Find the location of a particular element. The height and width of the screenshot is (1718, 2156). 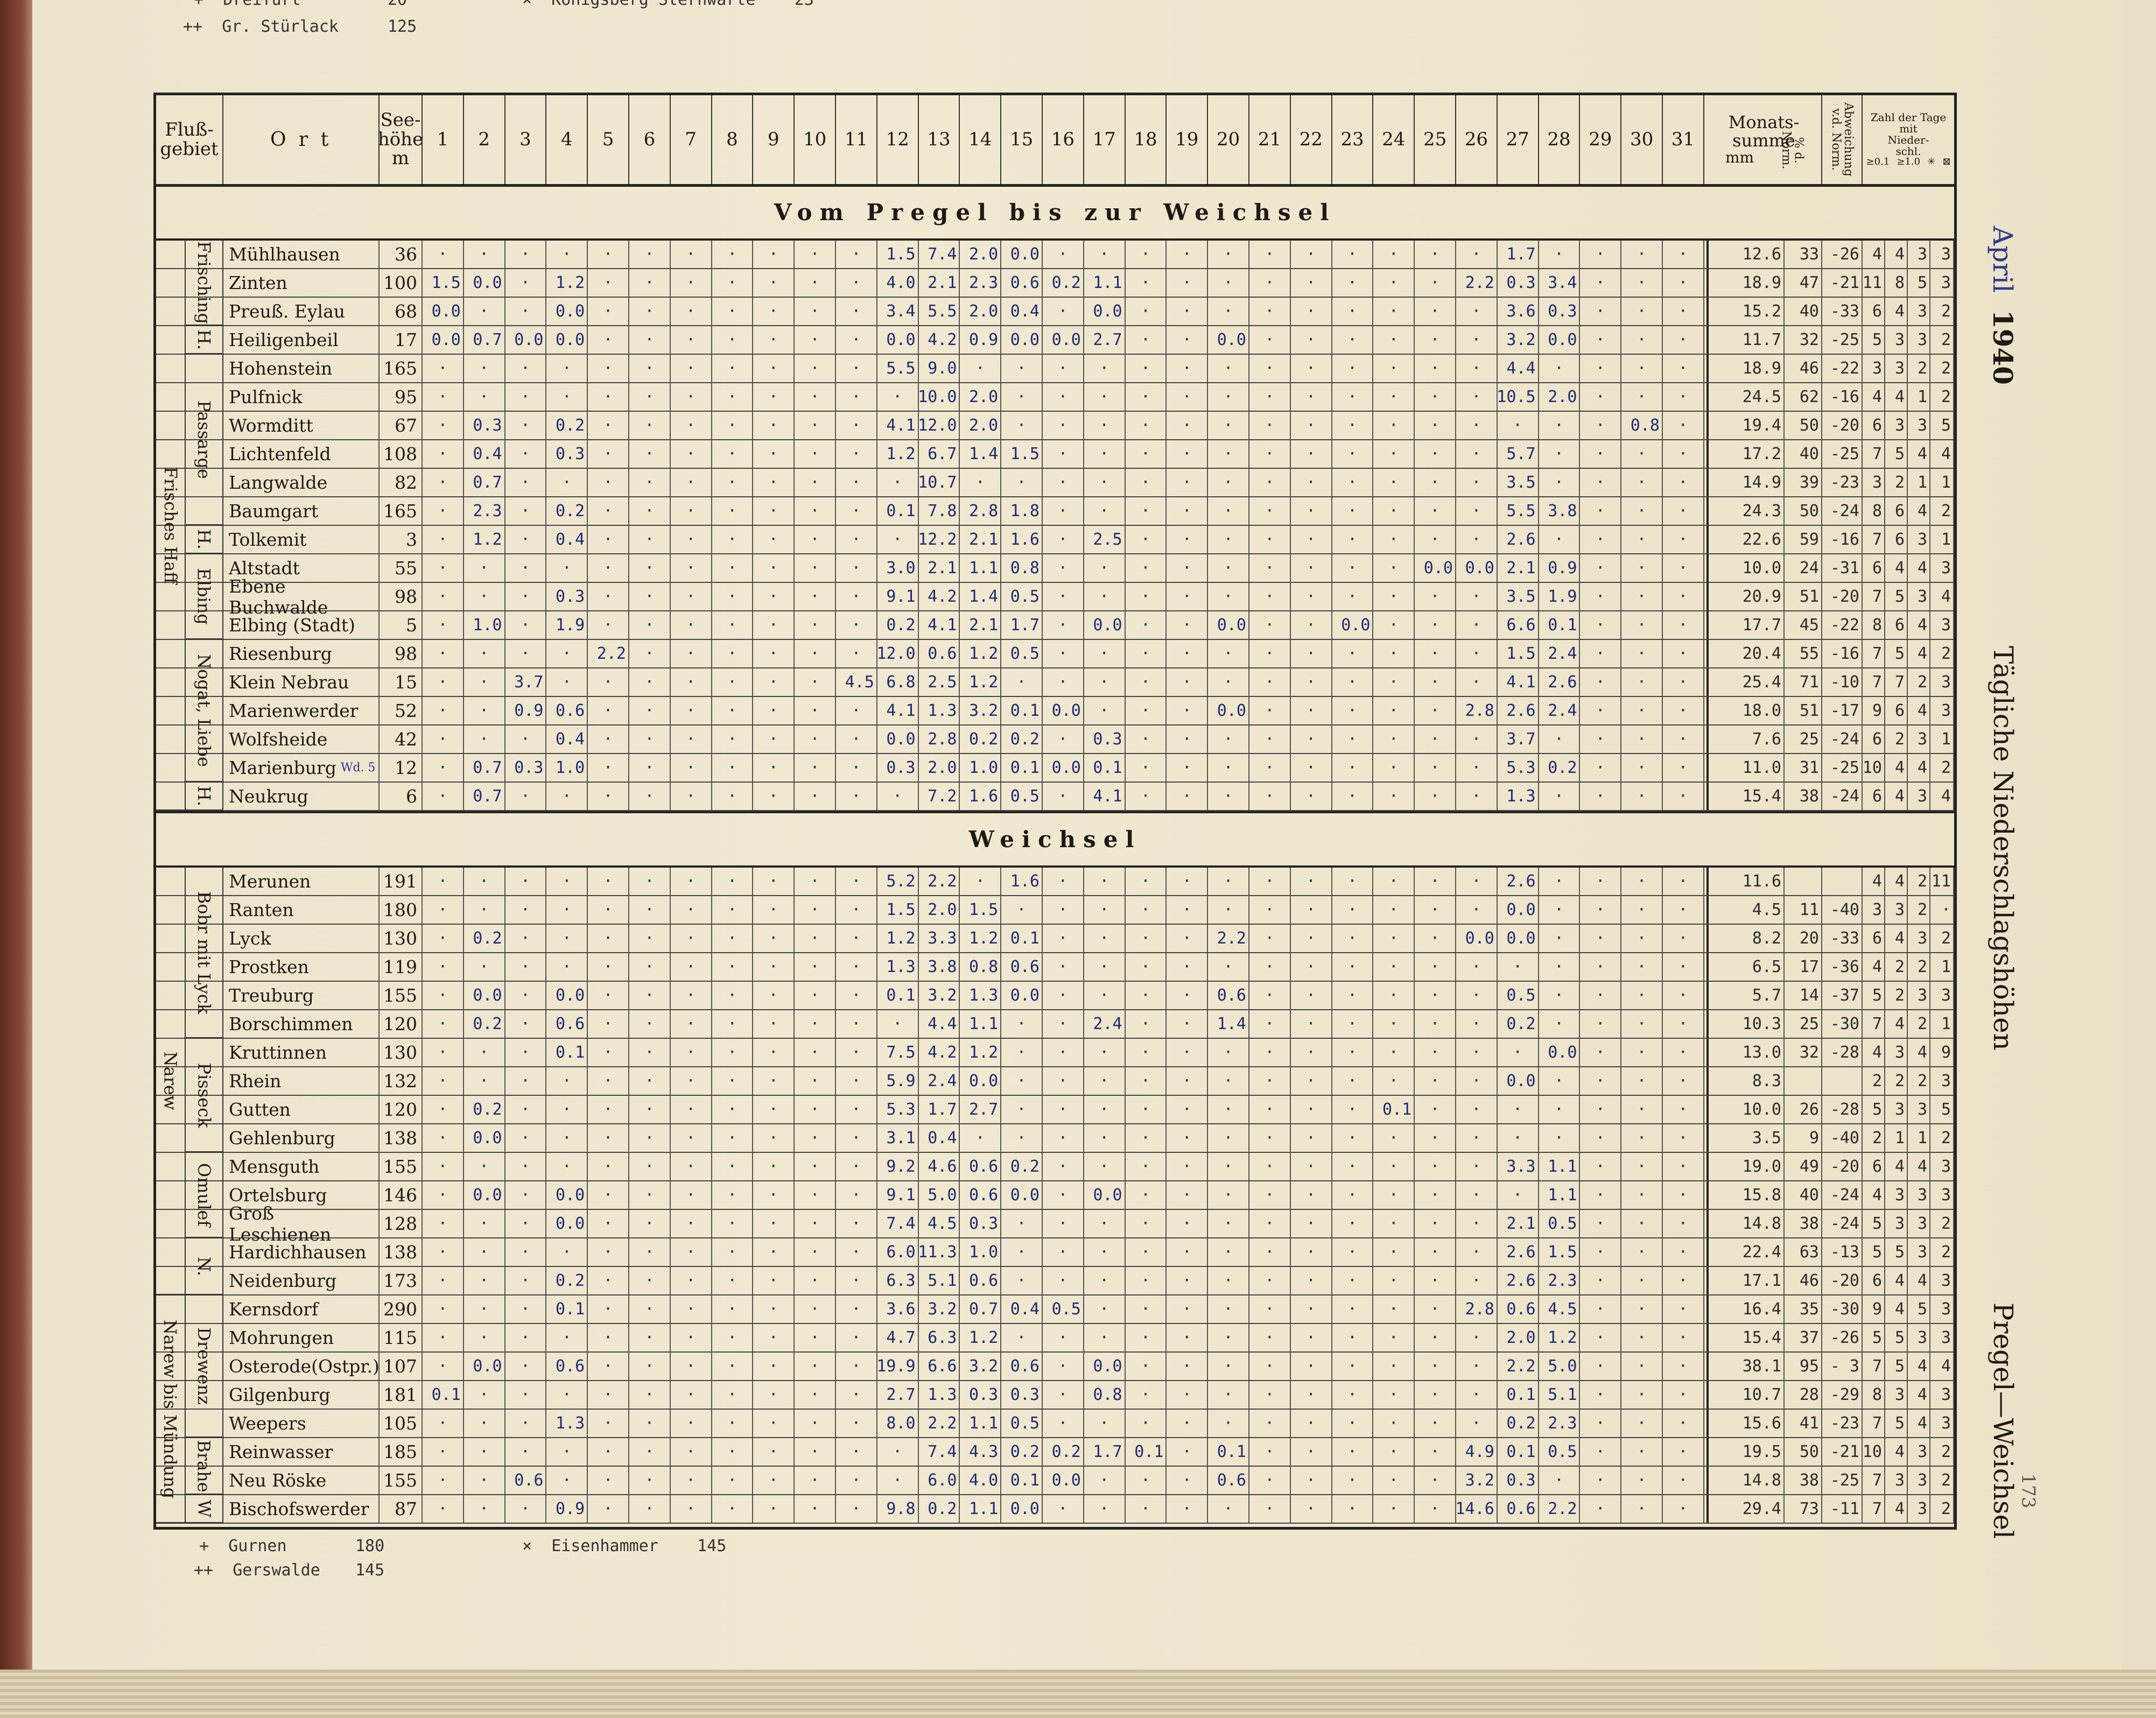

header-day: 13 is located at coordinates (939, 139).